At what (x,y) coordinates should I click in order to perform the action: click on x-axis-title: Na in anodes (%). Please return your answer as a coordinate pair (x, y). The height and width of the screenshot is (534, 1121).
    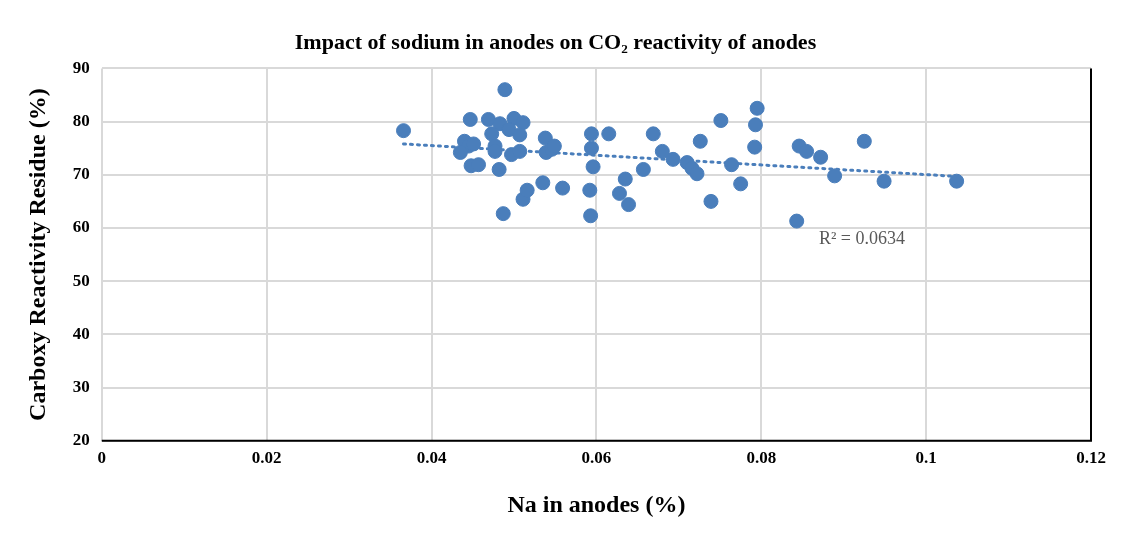
    Looking at the image, I should click on (596, 503).